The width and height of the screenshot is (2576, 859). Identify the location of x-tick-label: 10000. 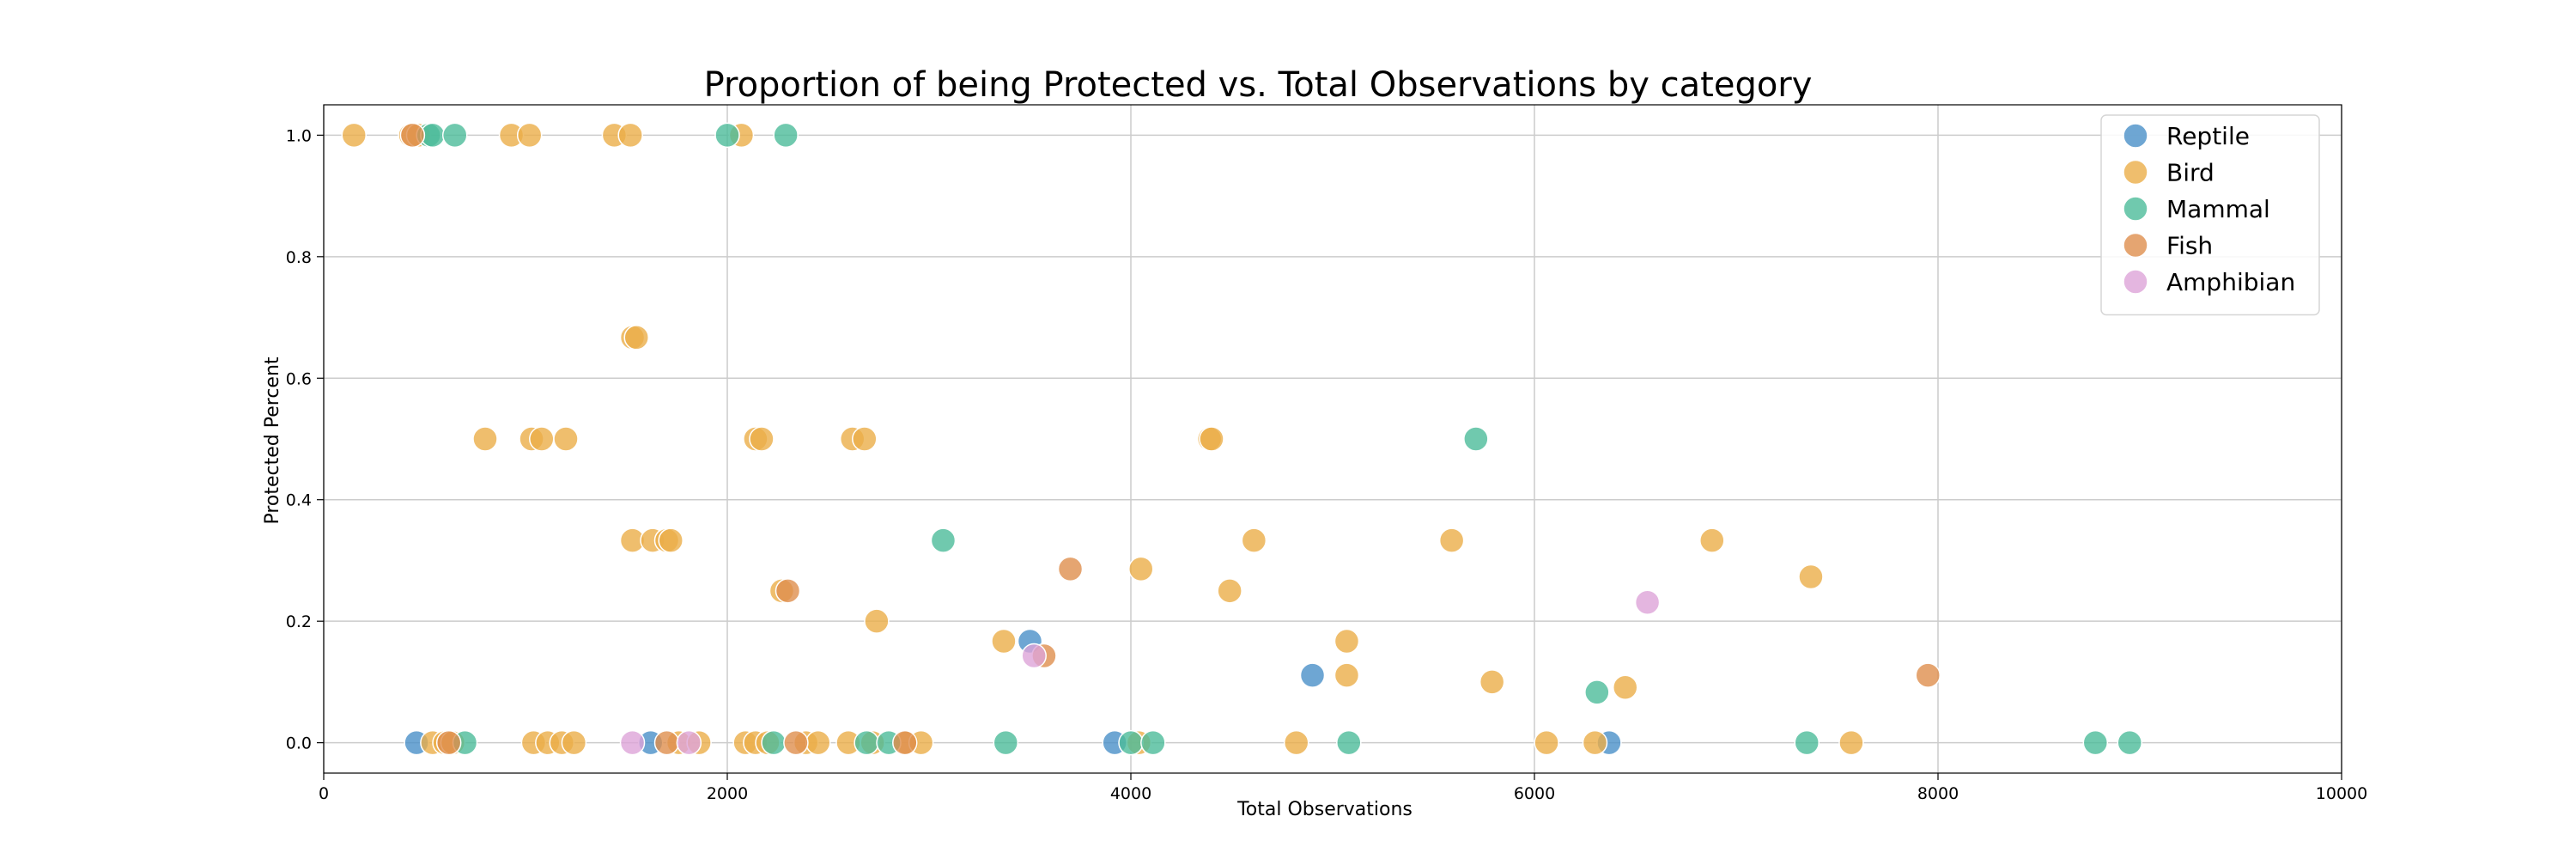
(2341, 793).